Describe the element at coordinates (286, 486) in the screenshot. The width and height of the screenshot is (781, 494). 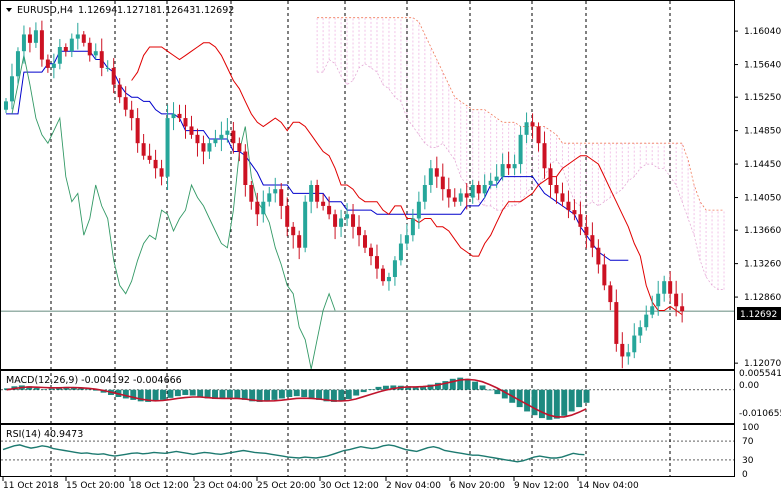
I see `time-tick-label: 25 Oct 20:00` at that location.